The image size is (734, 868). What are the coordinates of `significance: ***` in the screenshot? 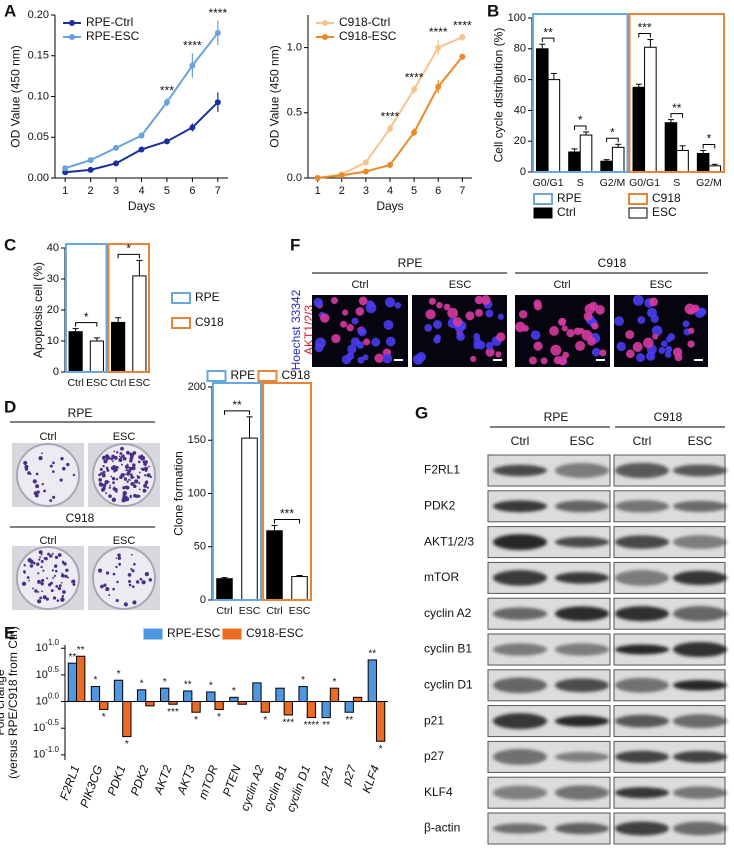 It's located at (288, 723).